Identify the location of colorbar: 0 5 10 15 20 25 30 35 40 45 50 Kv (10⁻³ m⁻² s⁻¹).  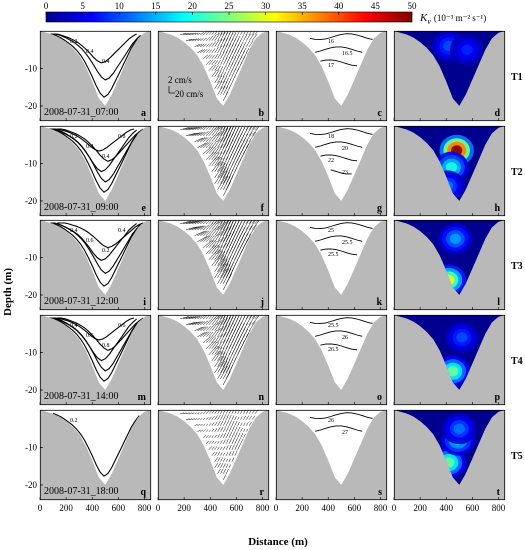
(265, 13).